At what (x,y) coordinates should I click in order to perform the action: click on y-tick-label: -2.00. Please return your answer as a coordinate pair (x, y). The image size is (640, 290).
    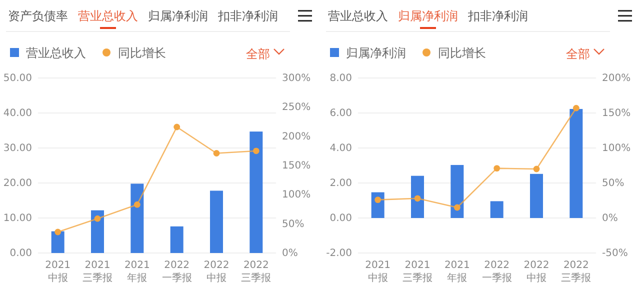
    Looking at the image, I should click on (339, 253).